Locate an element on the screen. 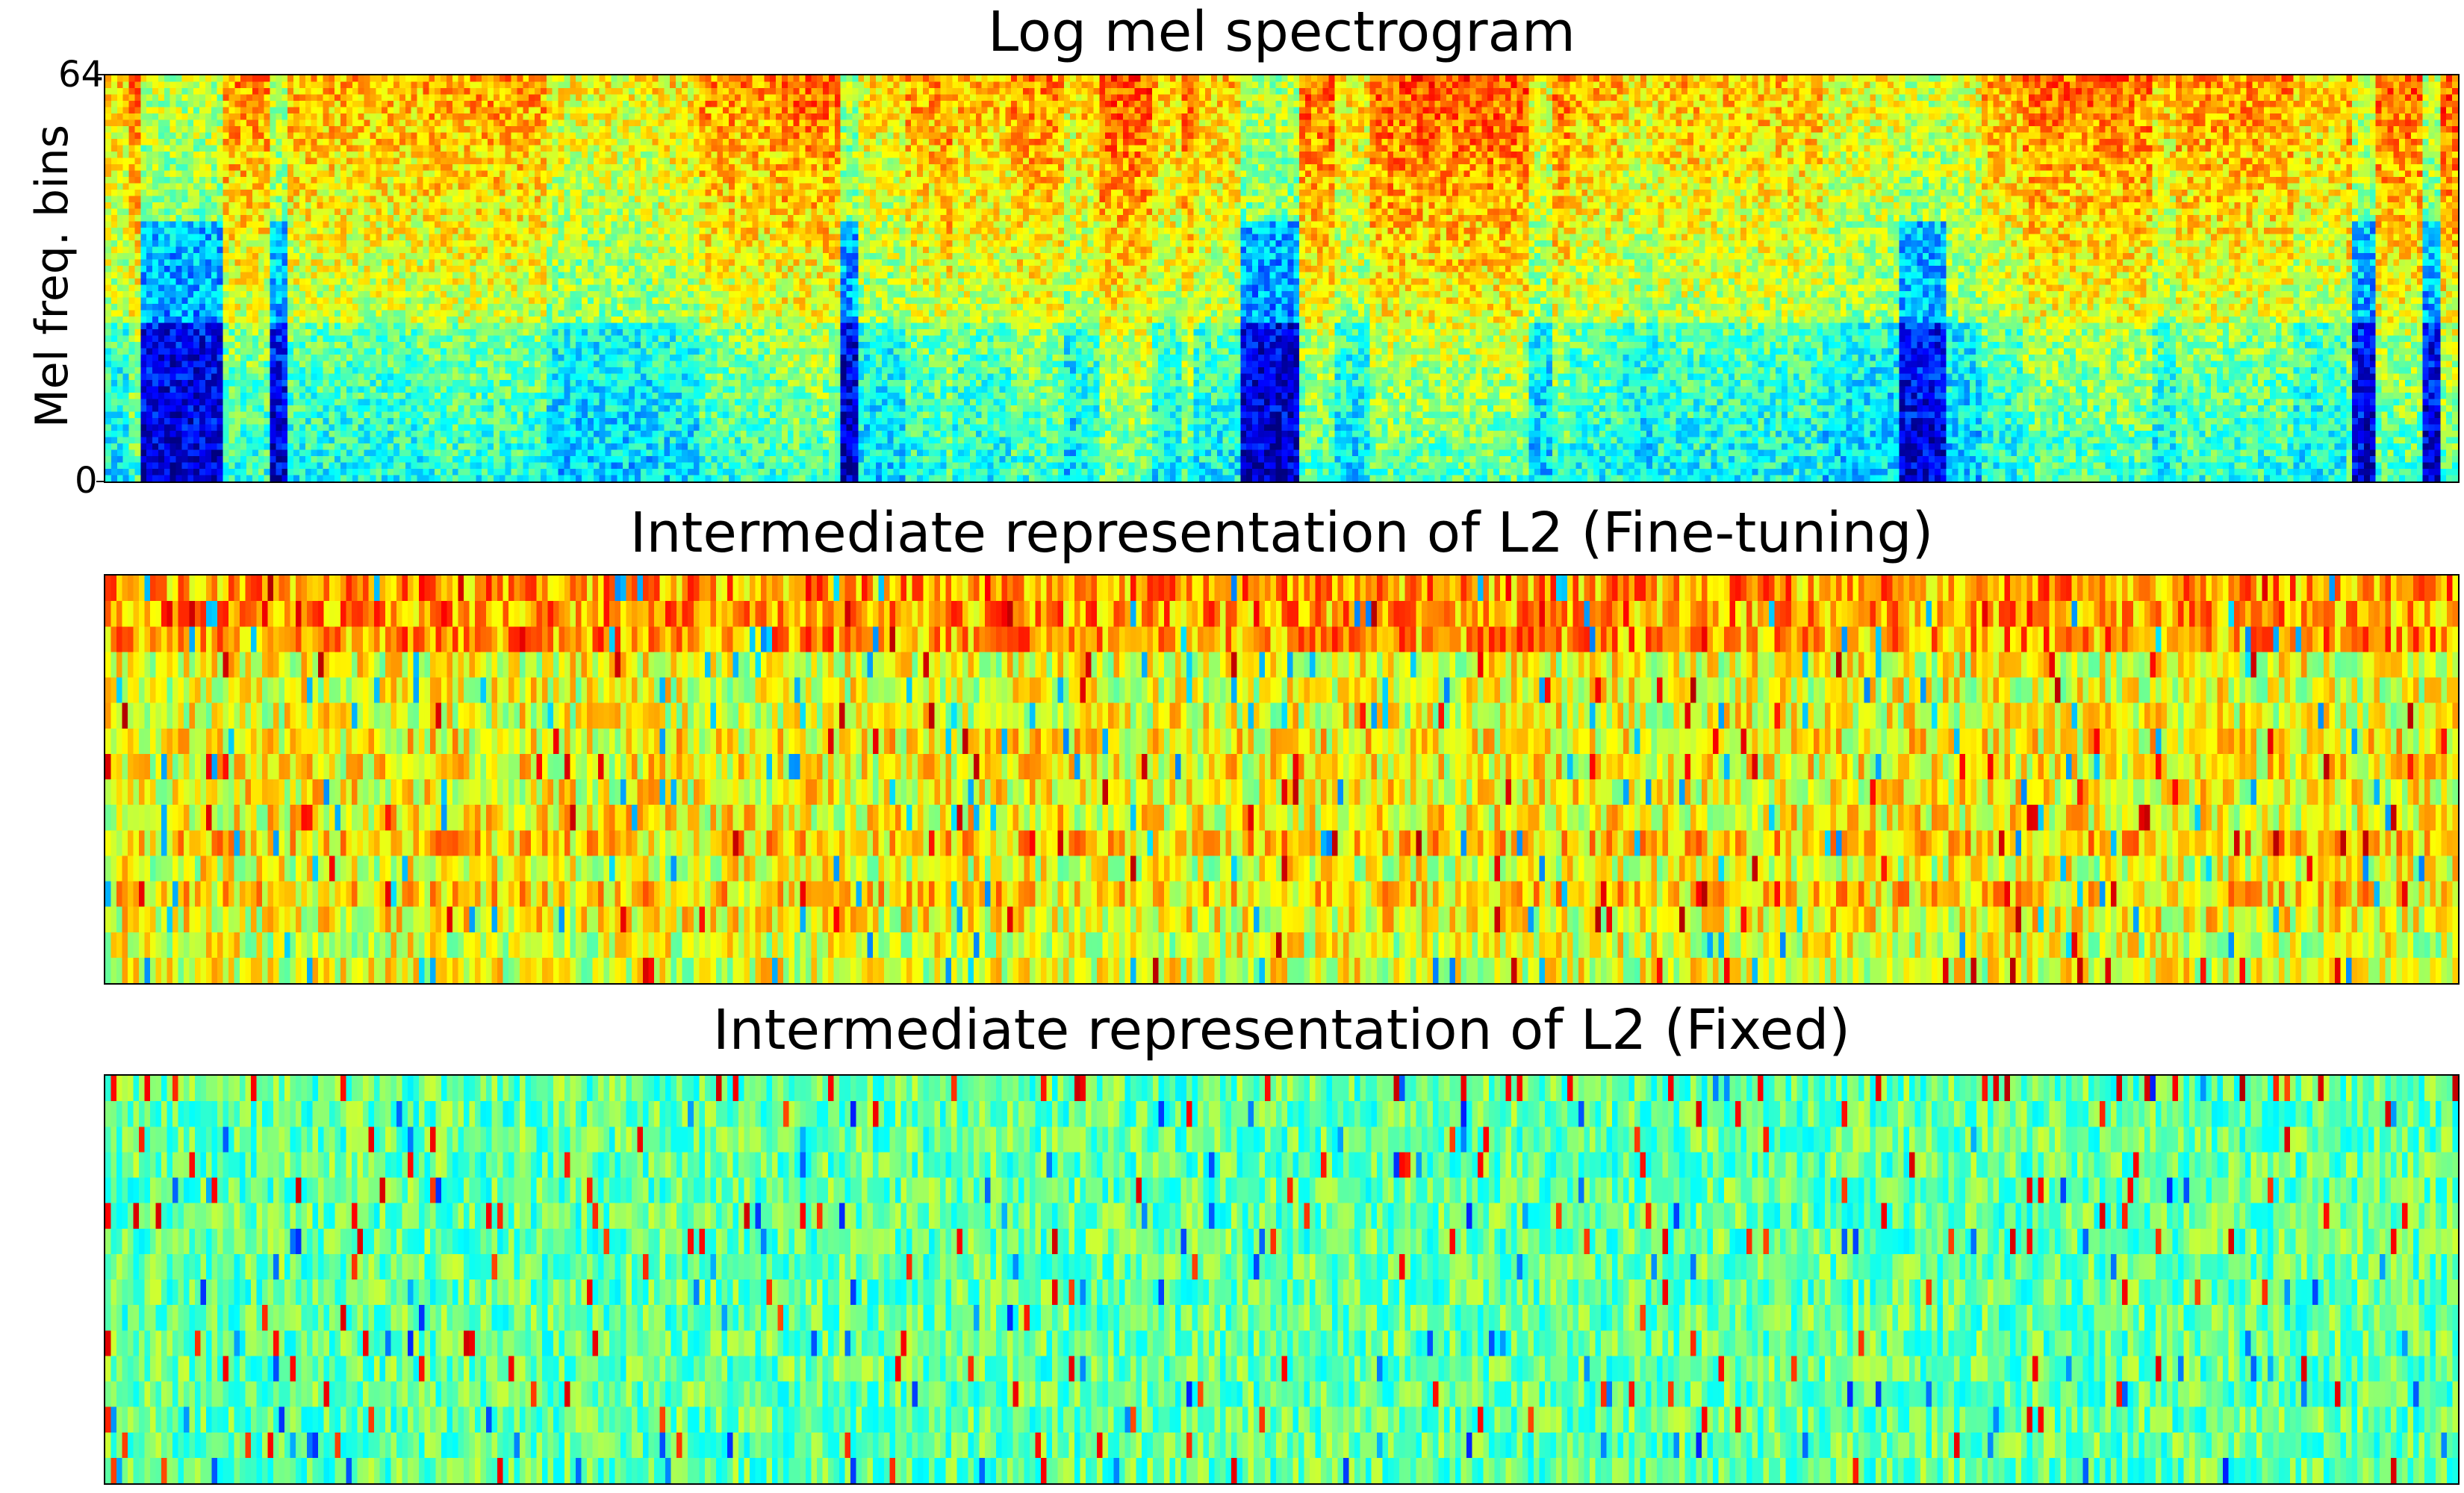 Image resolution: width=2464 pixels, height=1493 pixels. spectrogram-title: Log mel spectrogram is located at coordinates (1281, 32).